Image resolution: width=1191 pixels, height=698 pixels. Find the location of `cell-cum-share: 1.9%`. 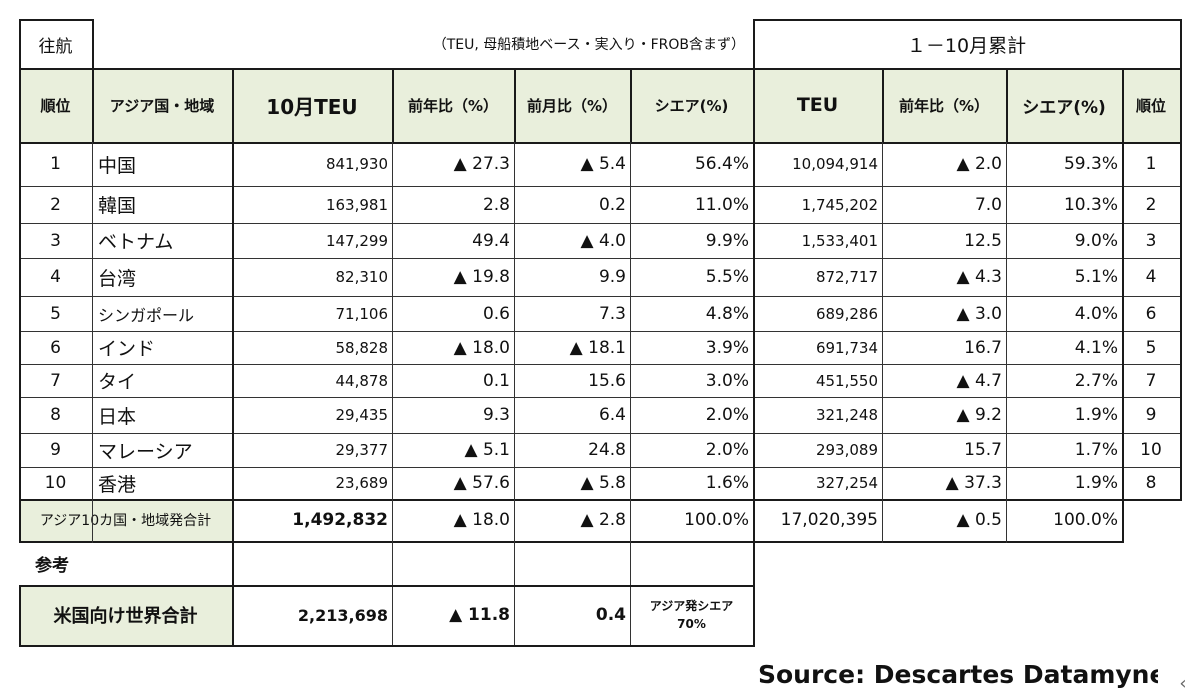

cell-cum-share: 1.9% is located at coordinates (1096, 483).